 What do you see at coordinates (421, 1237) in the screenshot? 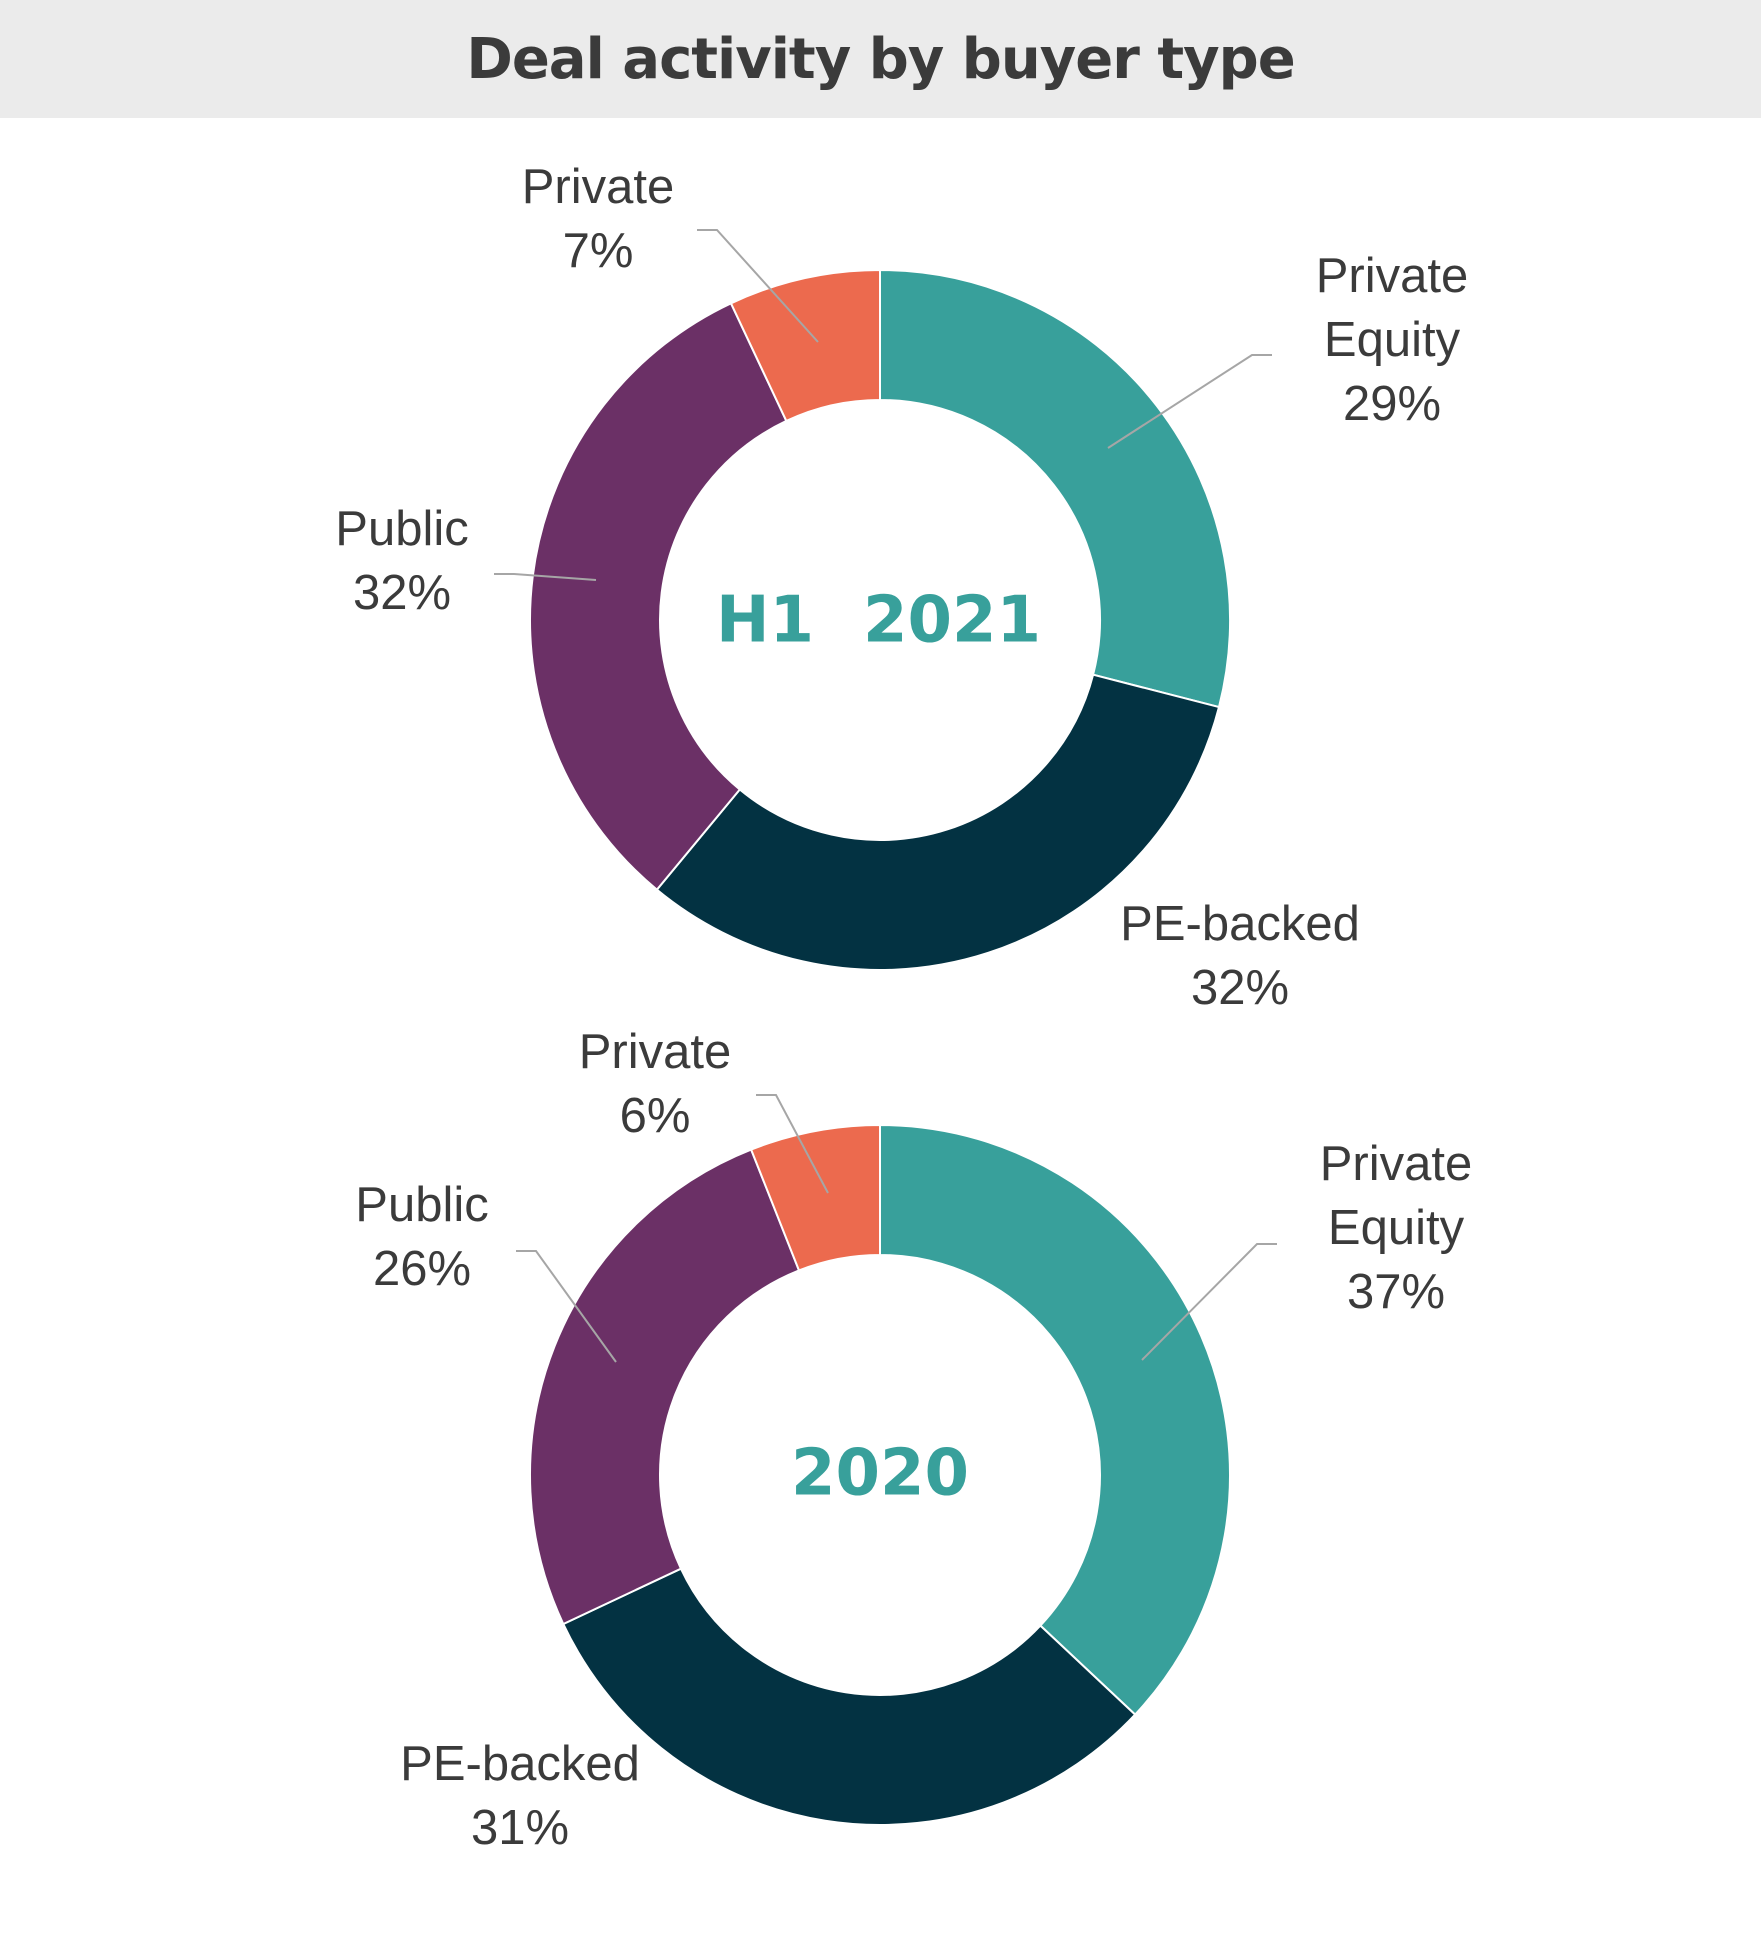
I see `slice-label-public: Public 26%` at bounding box center [421, 1237].